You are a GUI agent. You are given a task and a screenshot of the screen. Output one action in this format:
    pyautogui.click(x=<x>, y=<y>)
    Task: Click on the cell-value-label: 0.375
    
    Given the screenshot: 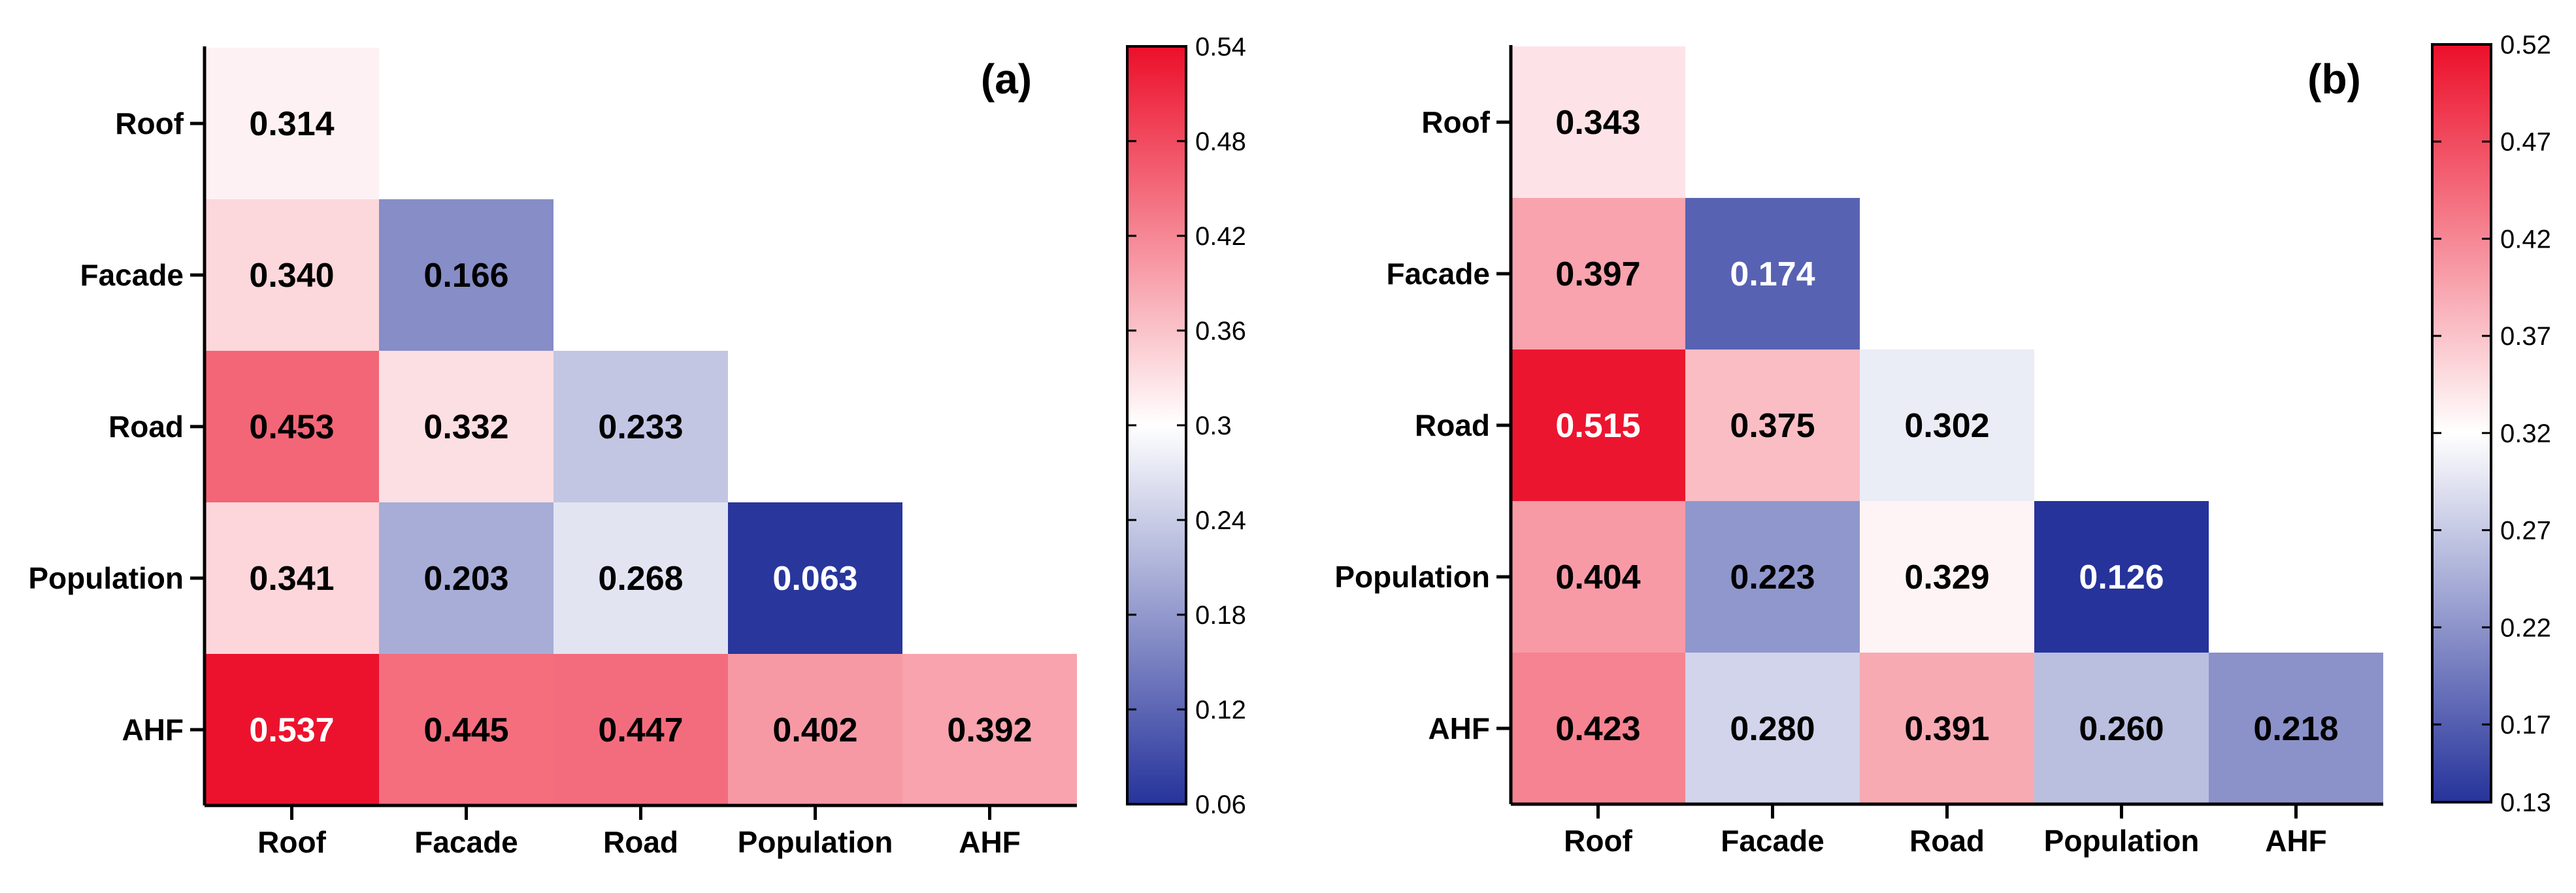 What is the action you would take?
    pyautogui.click(x=1772, y=426)
    